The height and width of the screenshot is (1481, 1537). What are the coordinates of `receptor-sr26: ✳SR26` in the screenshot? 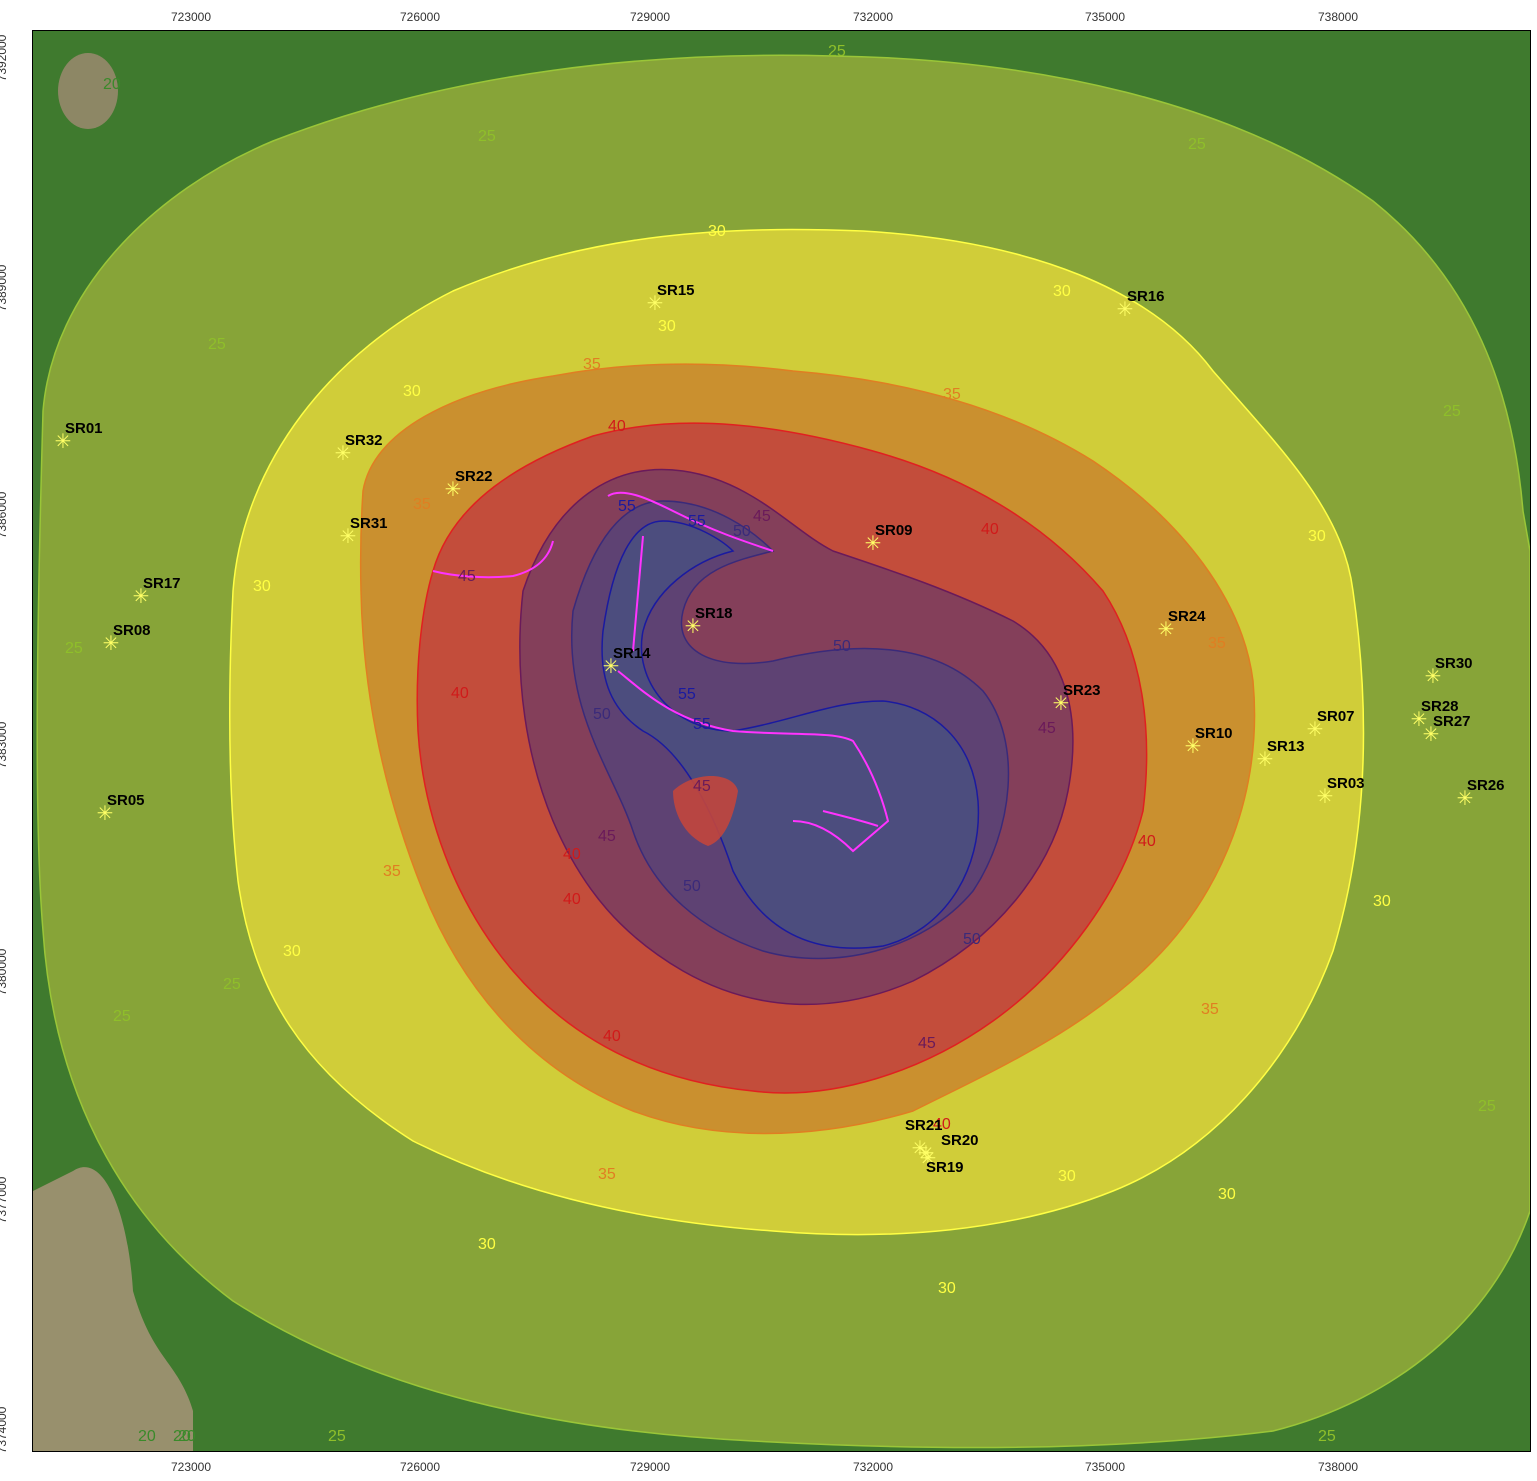 It's located at (1481, 793).